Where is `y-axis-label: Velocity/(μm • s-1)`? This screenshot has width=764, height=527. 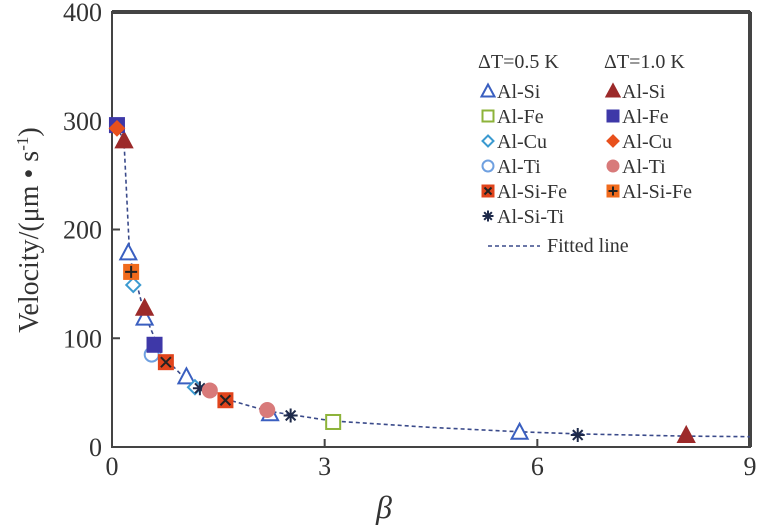 y-axis-label: Velocity/(μm • s-1) is located at coordinates (29, 229).